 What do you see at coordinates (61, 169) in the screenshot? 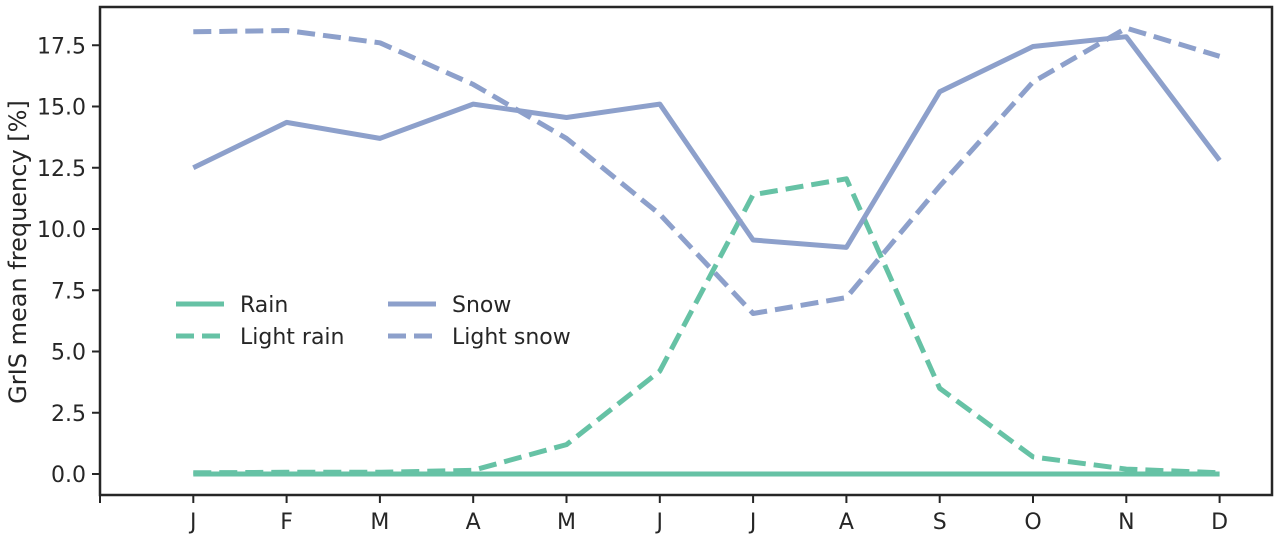
I see `y-tick-label: 12.5` at bounding box center [61, 169].